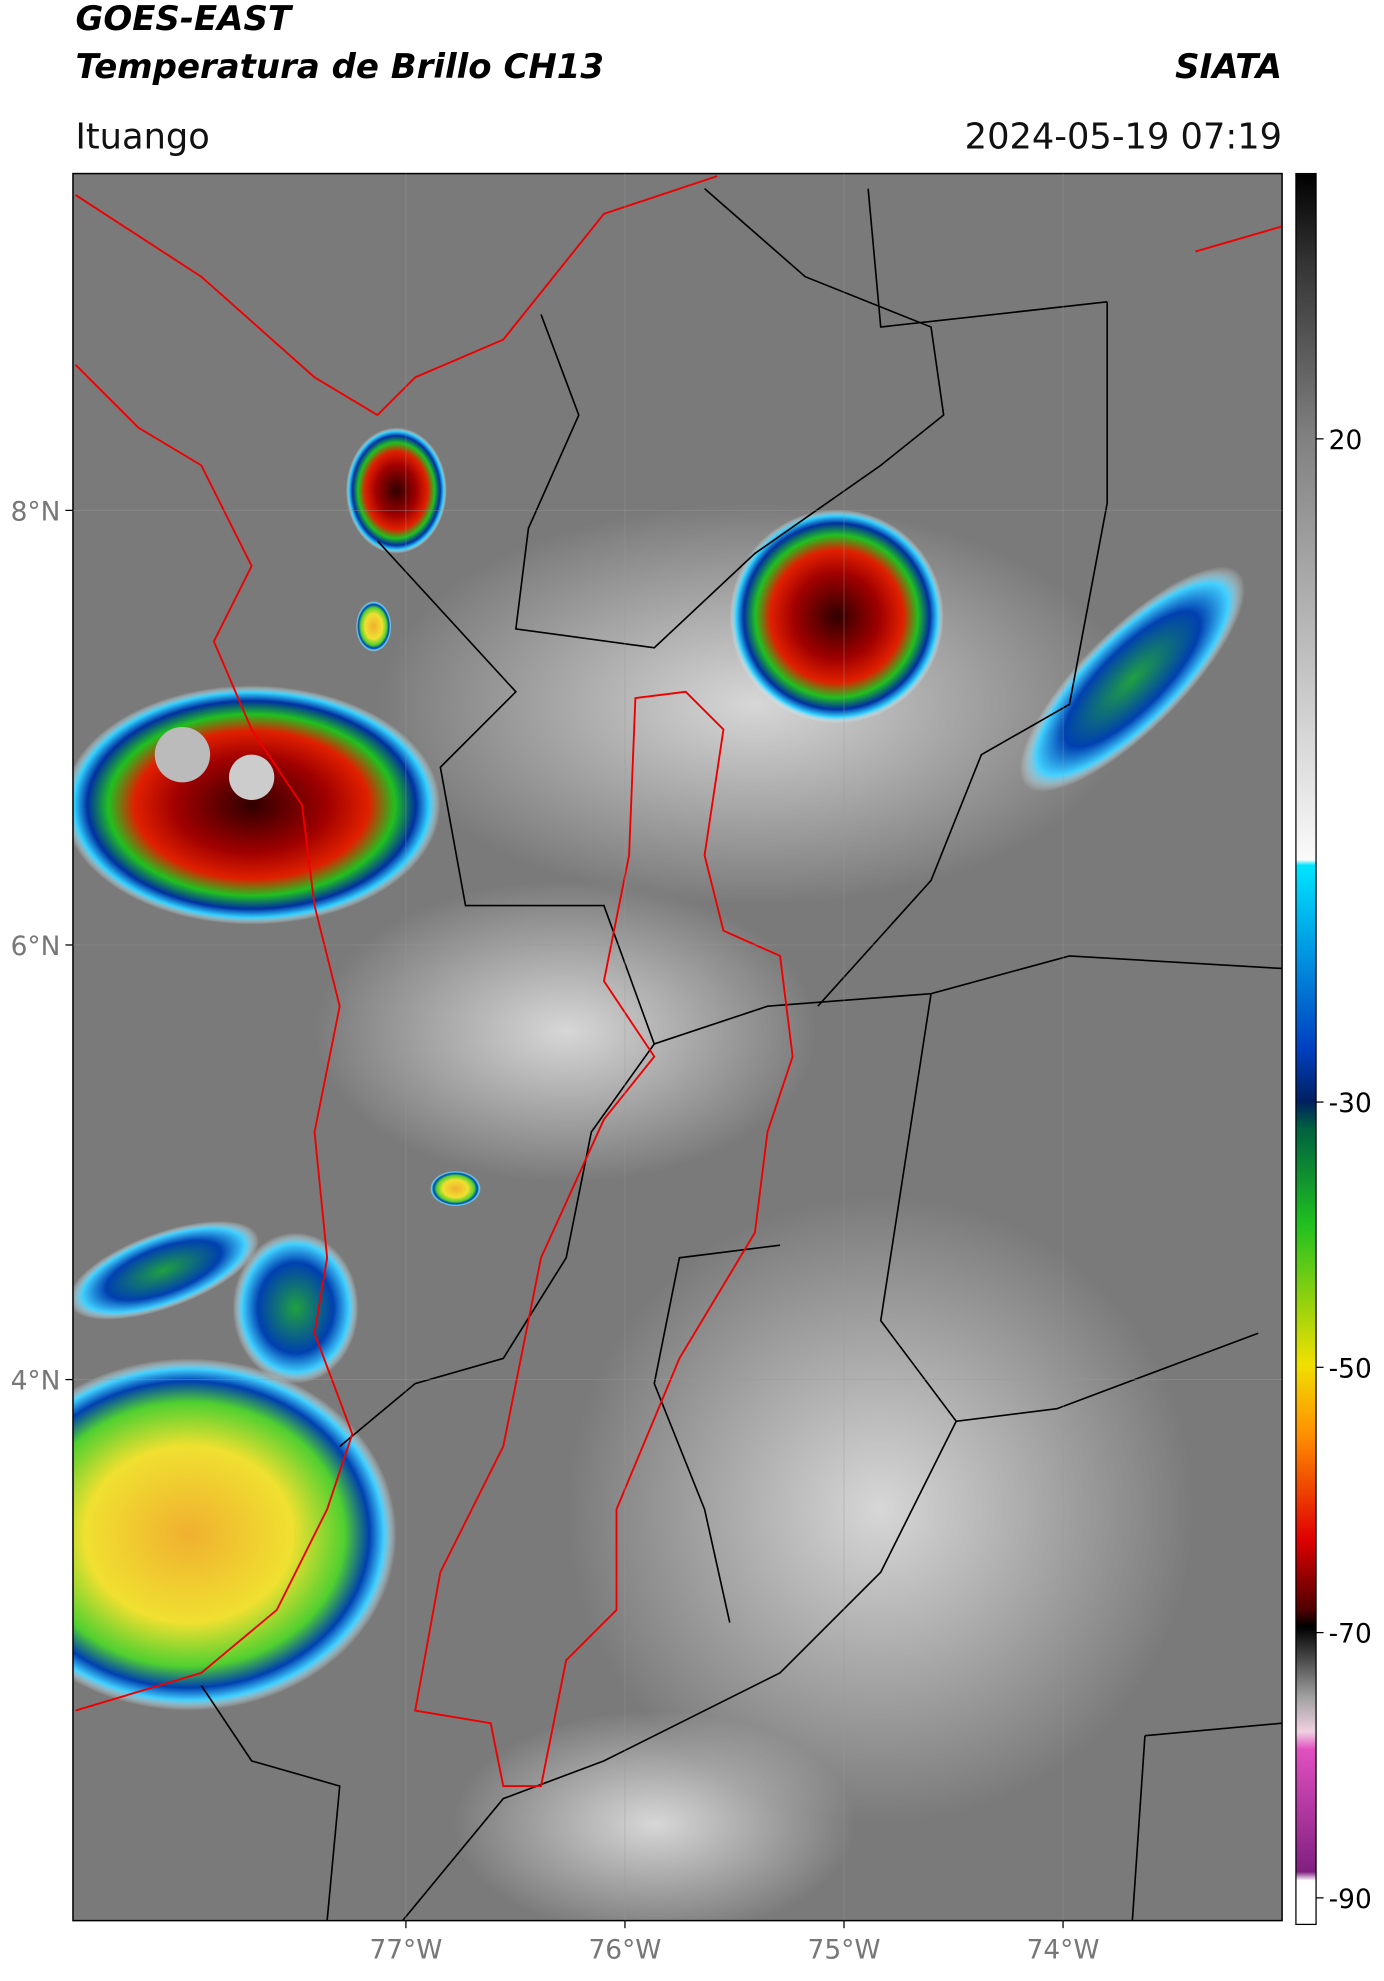 The height and width of the screenshot is (1981, 1384). I want to click on x-tick-label: 76°W, so click(624, 1949).